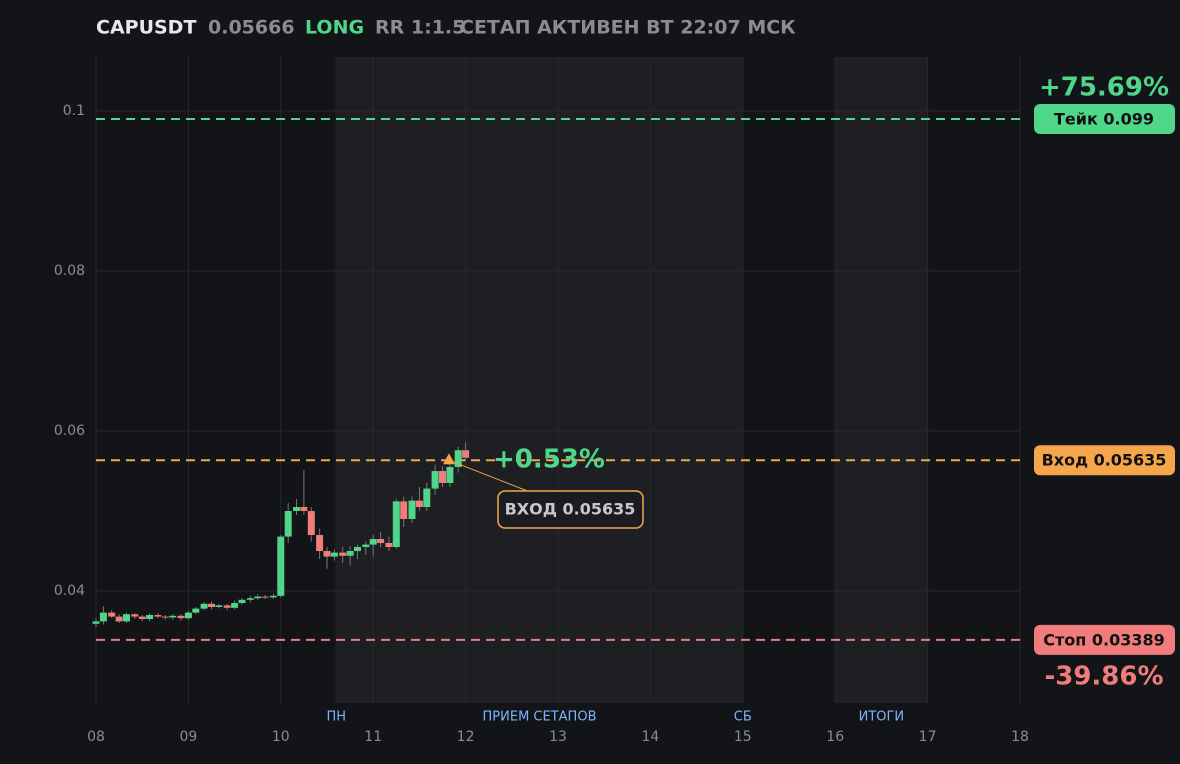  I want to click on level-label: Вход 0.05635, so click(1104, 460).